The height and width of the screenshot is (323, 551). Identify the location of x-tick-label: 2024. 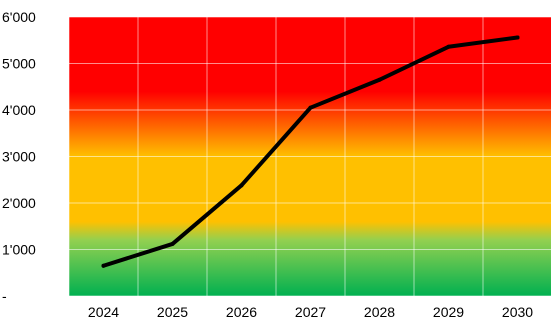
(103, 312).